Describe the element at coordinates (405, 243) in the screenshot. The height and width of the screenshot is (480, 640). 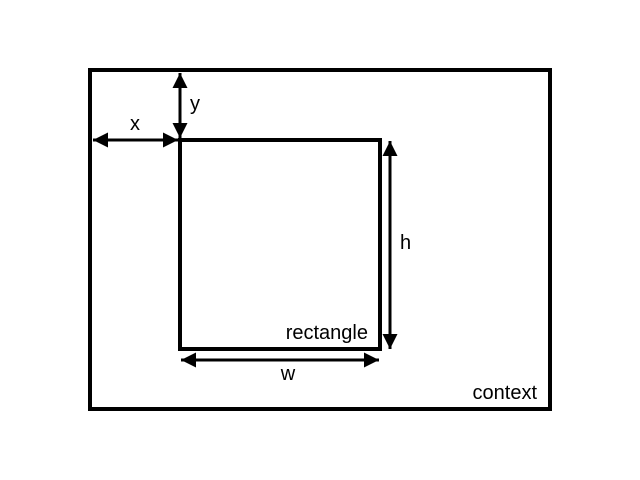
I see `height-label: h` at that location.